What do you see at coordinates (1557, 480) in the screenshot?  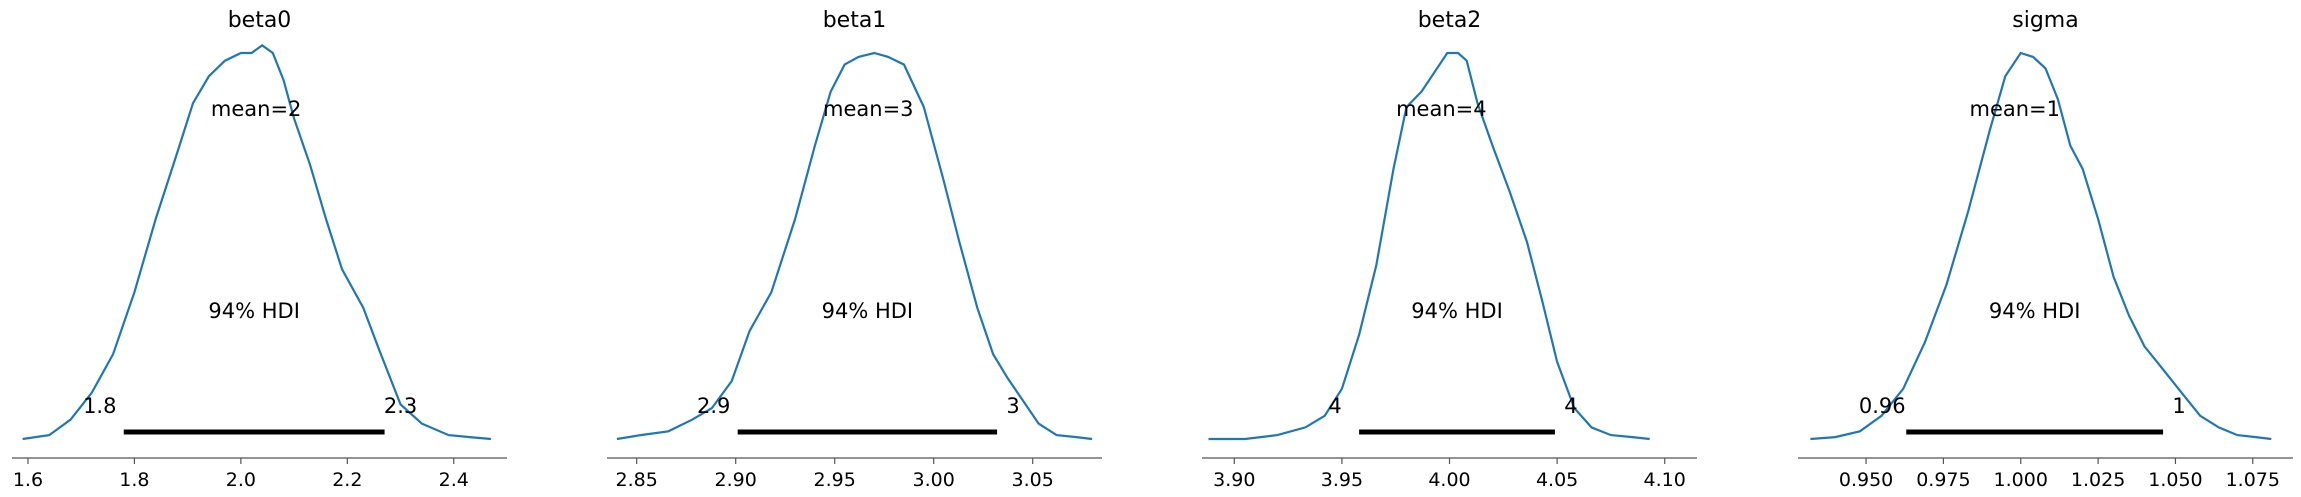 I see `x-tick-label: 4.05` at bounding box center [1557, 480].